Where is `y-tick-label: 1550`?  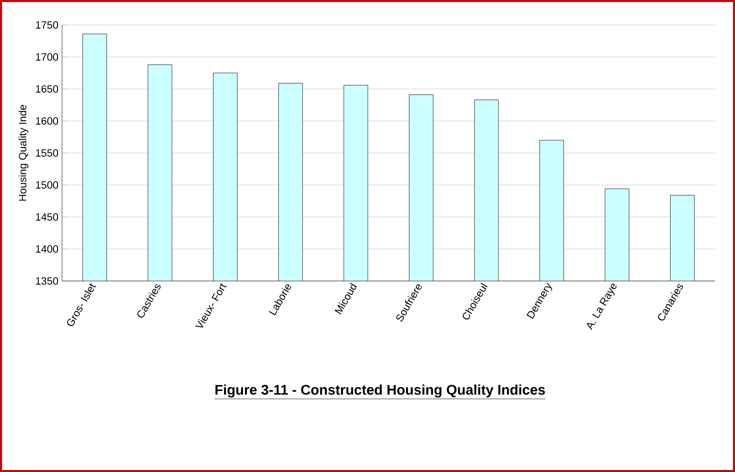 y-tick-label: 1550 is located at coordinates (47, 153).